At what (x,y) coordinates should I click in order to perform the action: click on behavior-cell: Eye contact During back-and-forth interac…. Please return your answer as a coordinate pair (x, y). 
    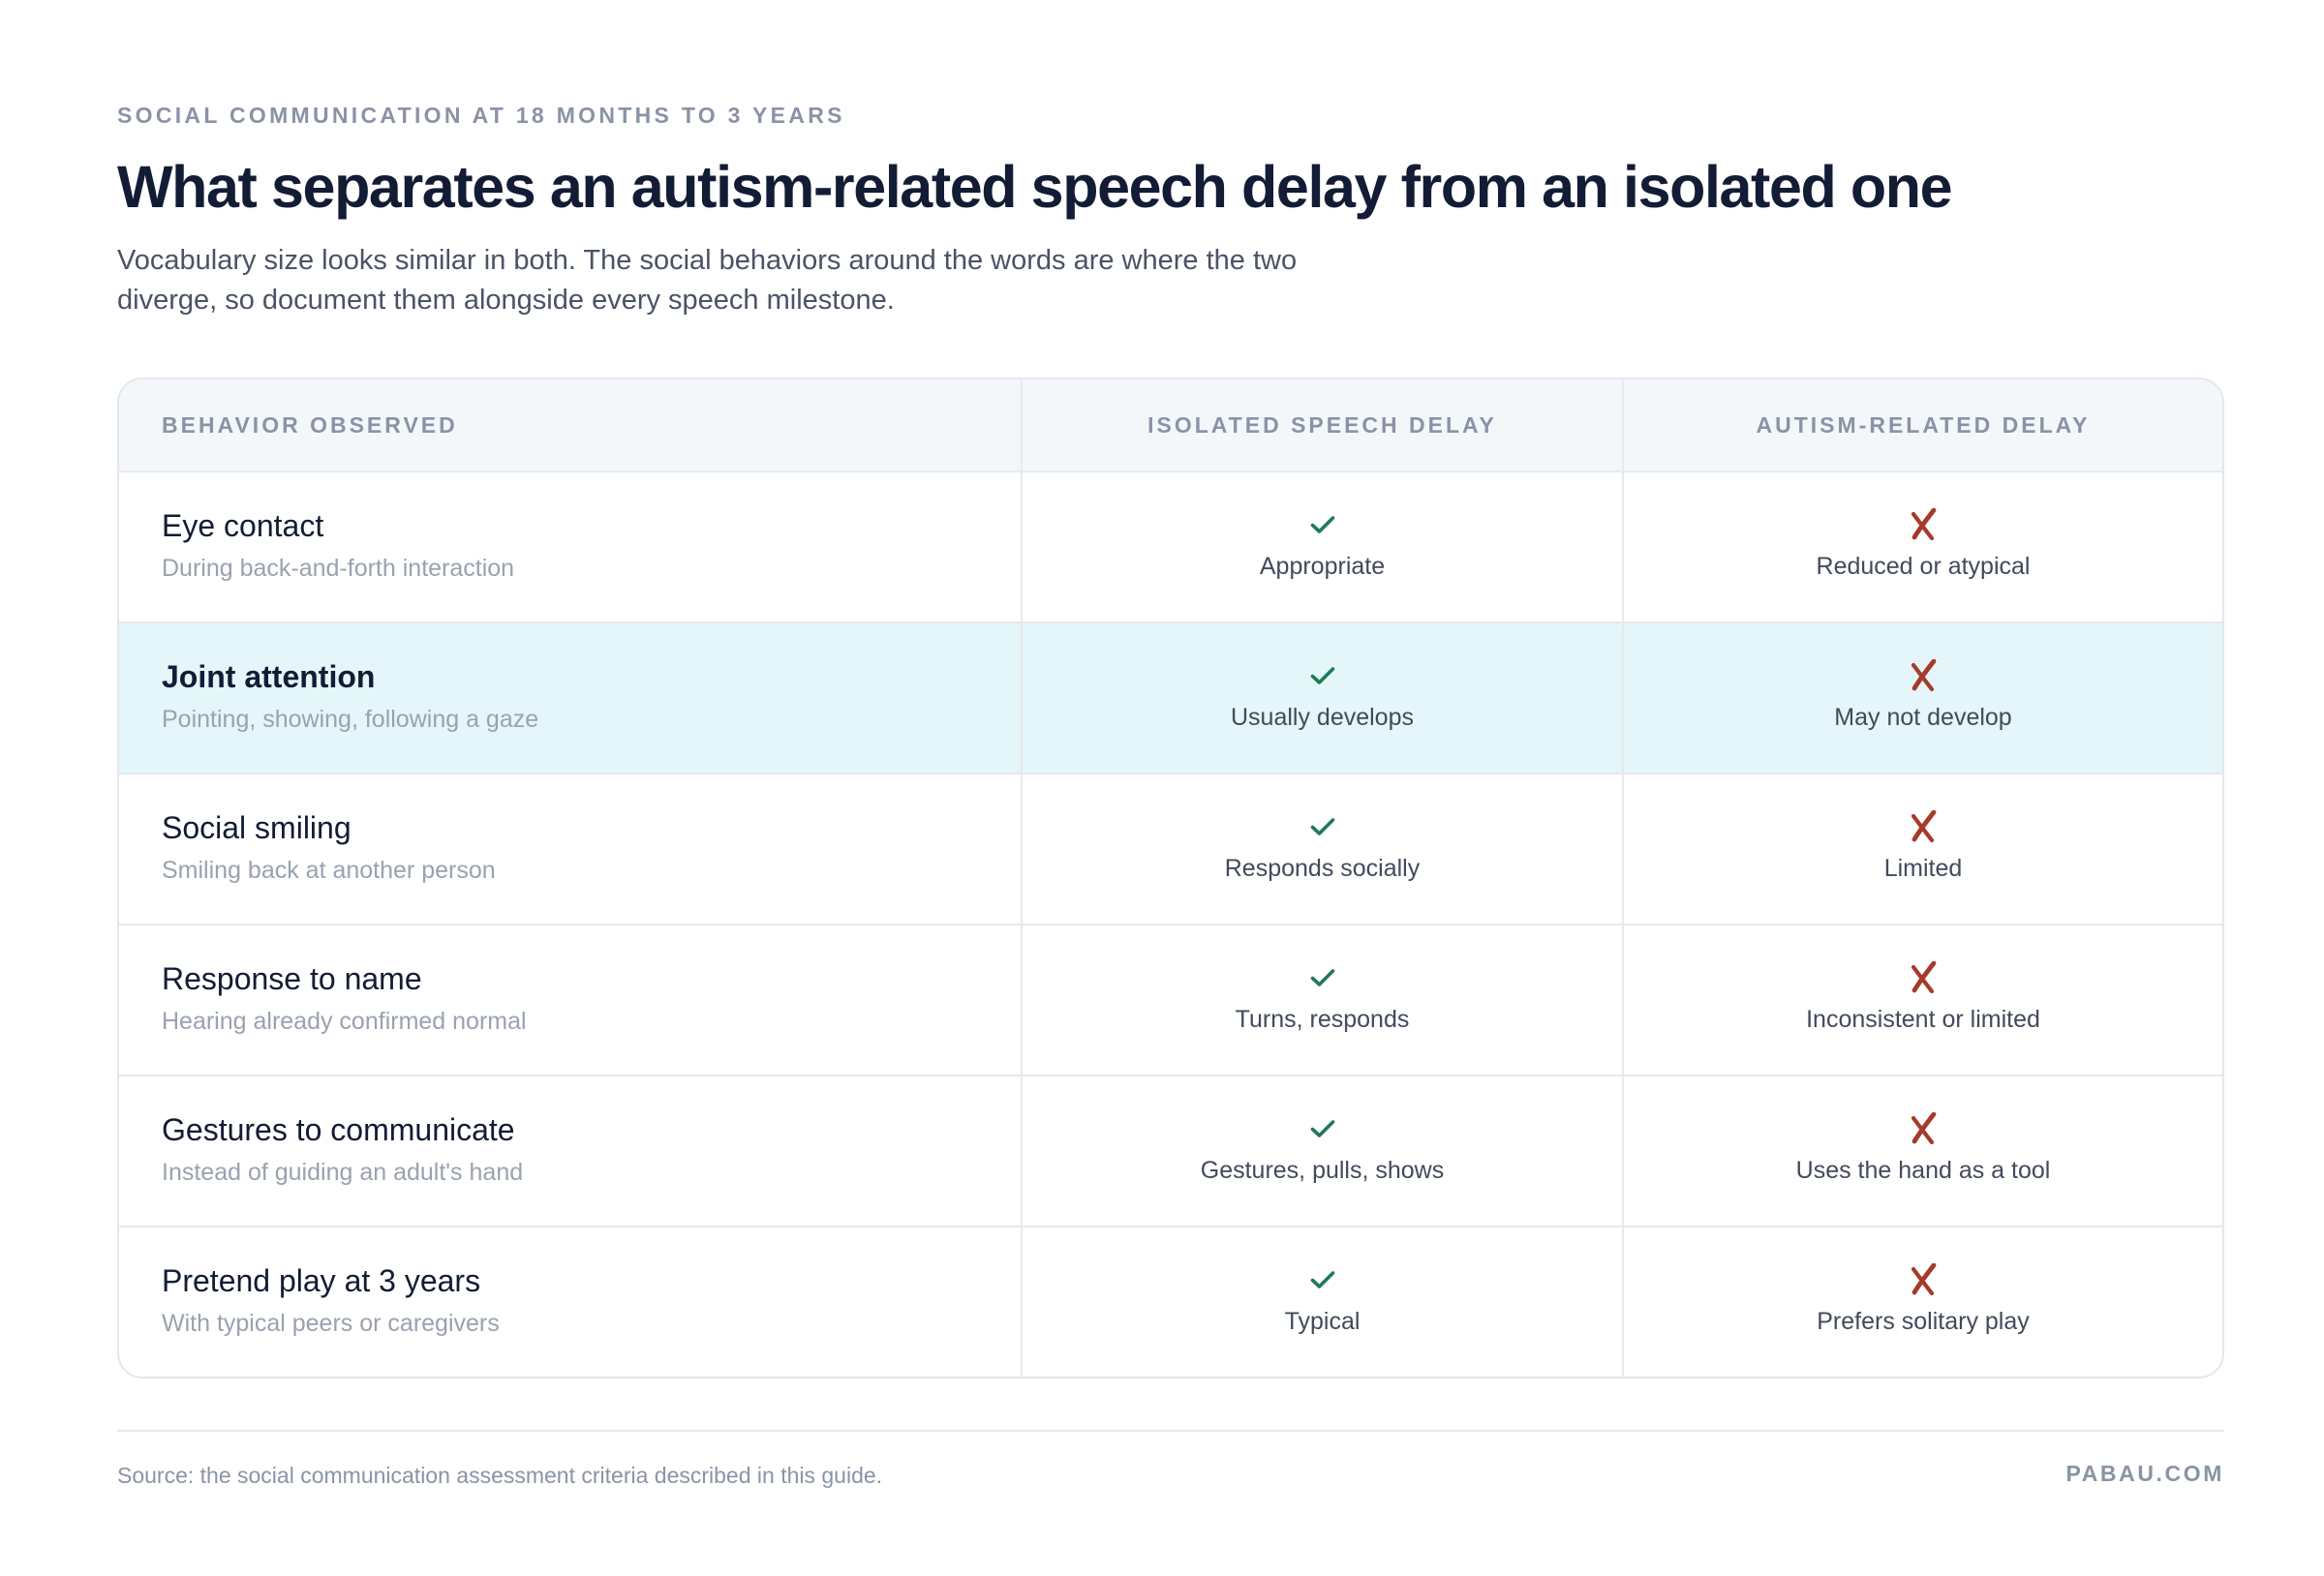
    Looking at the image, I should click on (571, 546).